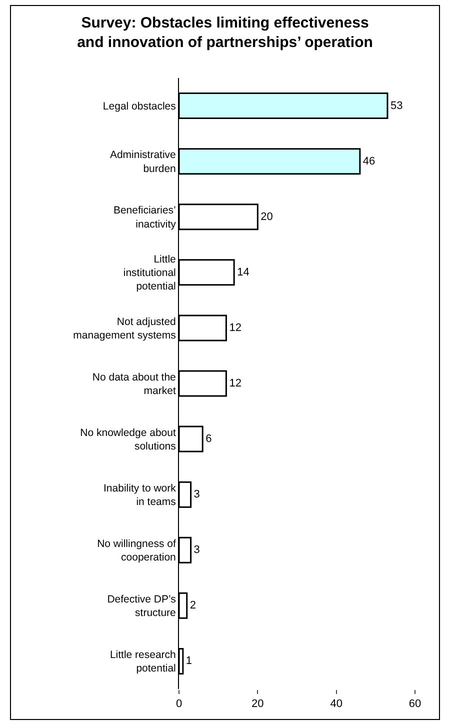 Image resolution: width=450 pixels, height=725 pixels. What do you see at coordinates (134, 384) in the screenshot?
I see `y-tick-label: No data about the market` at bounding box center [134, 384].